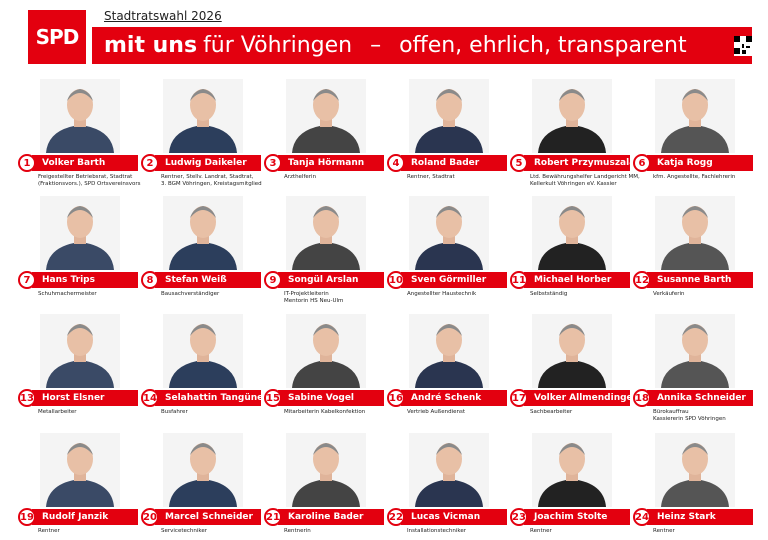  I want to click on candidate-number: 15, so click(273, 398).